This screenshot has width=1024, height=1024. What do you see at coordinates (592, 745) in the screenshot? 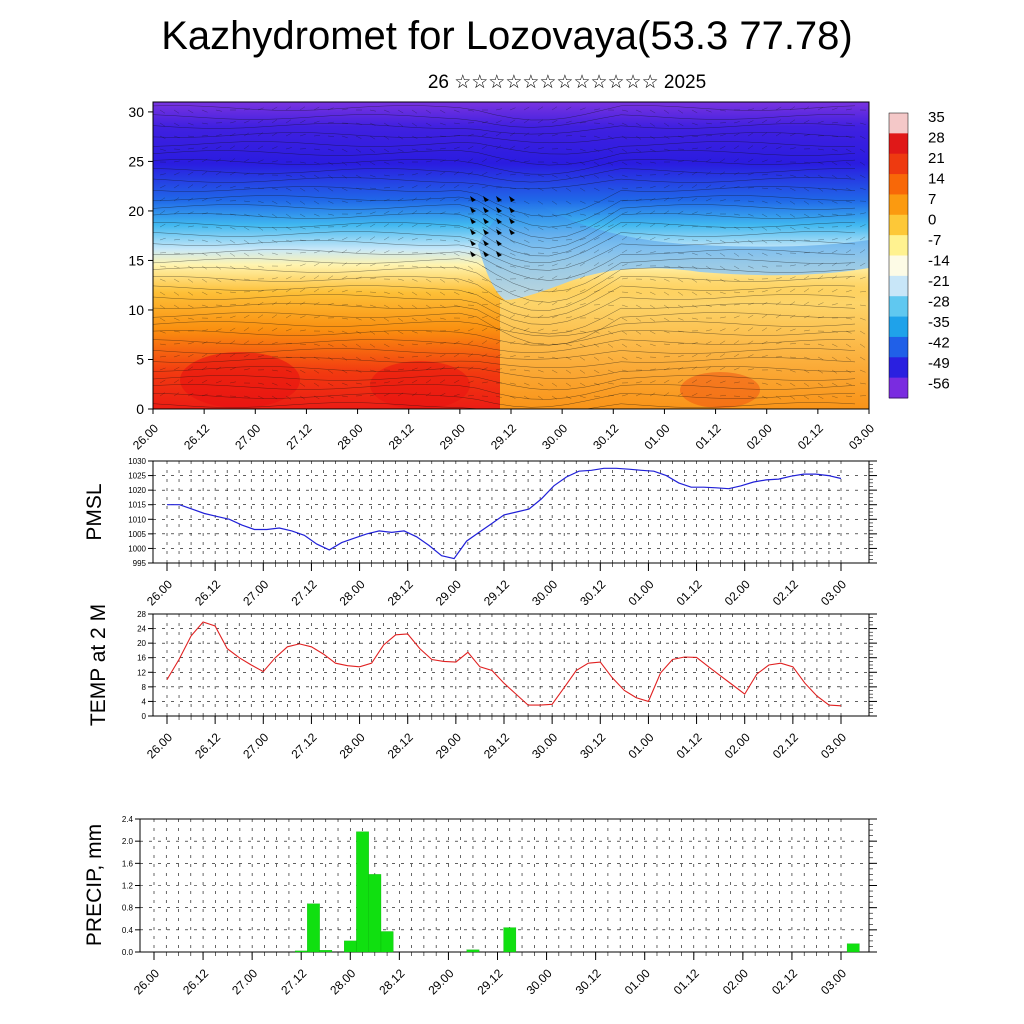
I see `x-tick-label: 30.12` at bounding box center [592, 745].